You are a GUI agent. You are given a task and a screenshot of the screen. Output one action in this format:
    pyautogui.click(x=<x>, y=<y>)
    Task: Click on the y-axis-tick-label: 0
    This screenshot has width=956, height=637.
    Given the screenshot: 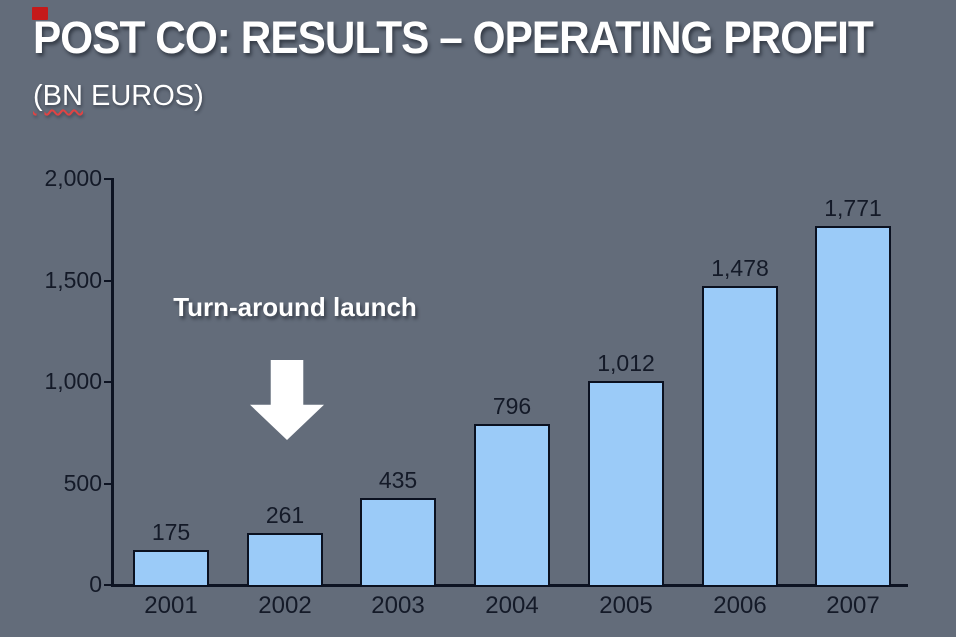 What is the action you would take?
    pyautogui.click(x=95, y=584)
    